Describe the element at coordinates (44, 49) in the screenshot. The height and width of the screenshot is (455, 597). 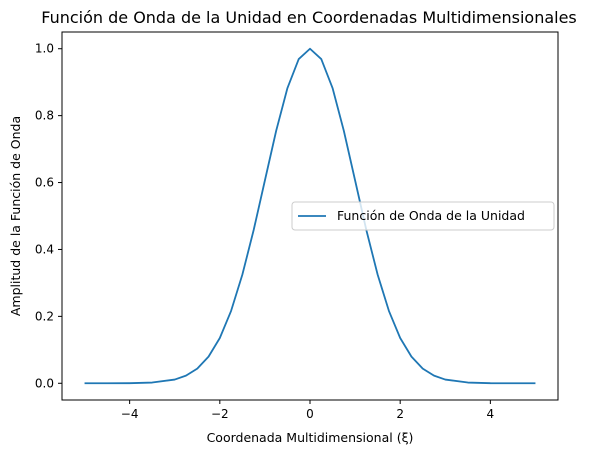
I see `y-tick-label: 1.0` at that location.